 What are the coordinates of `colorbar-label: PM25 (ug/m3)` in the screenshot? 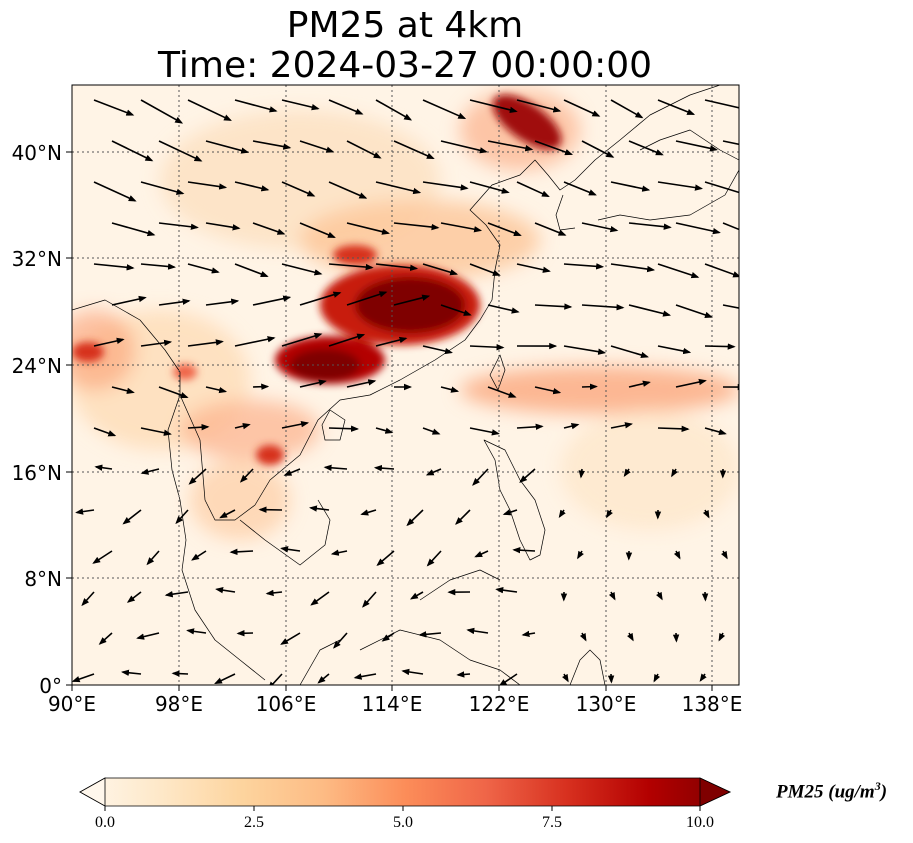 It's located at (831, 791).